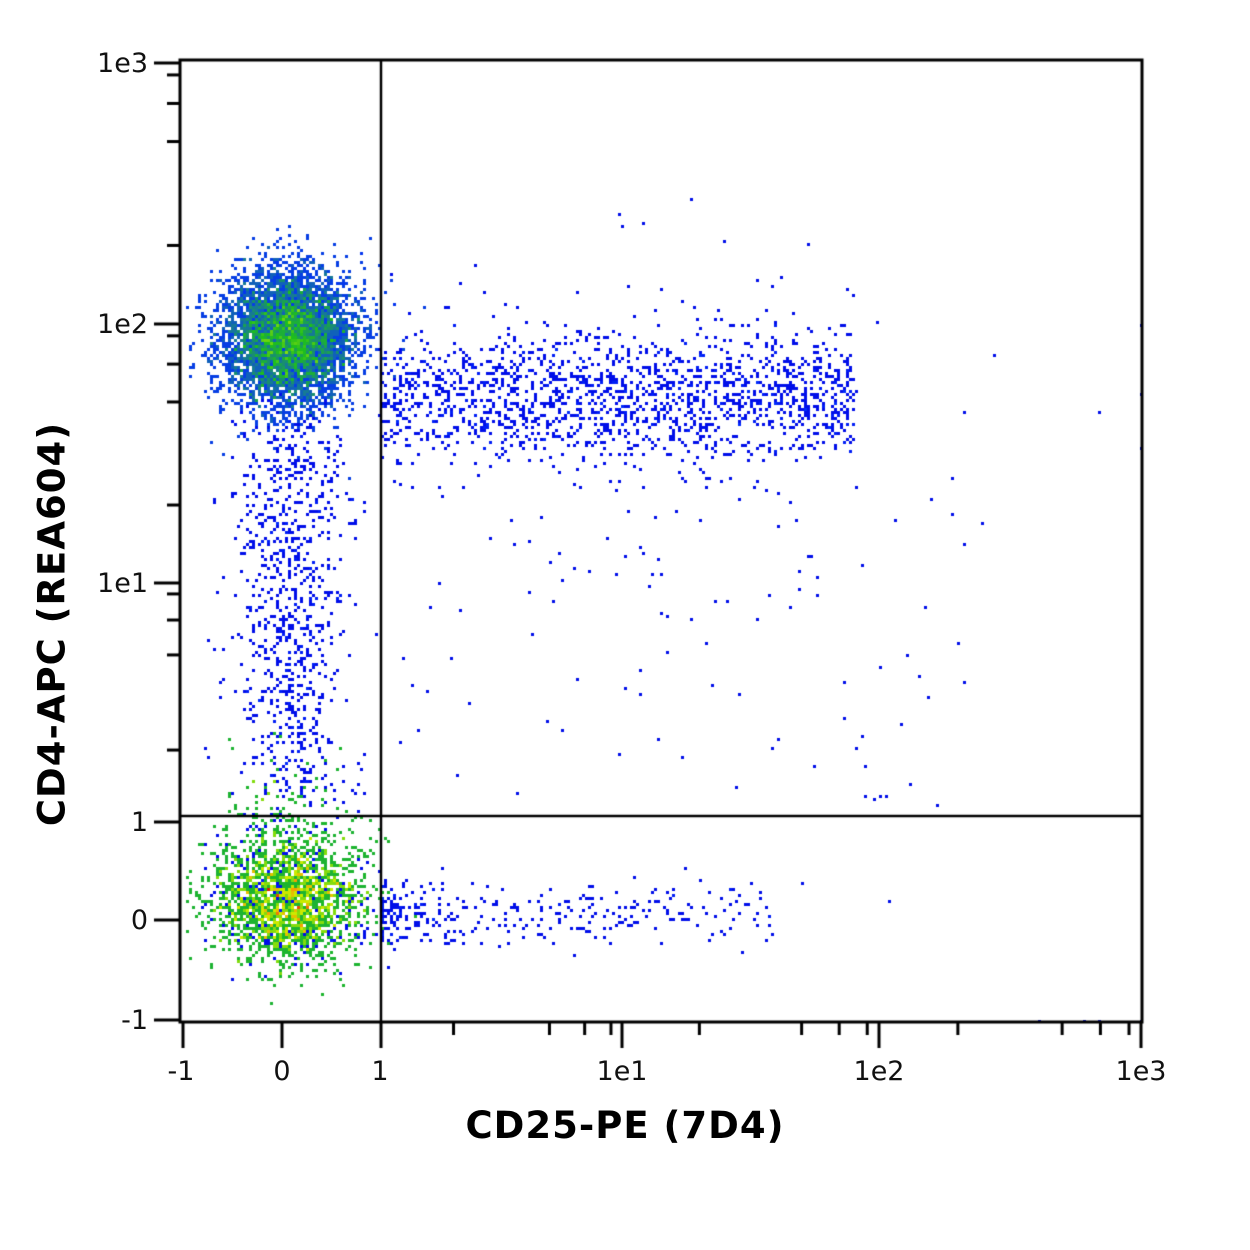 The image size is (1250, 1250). Describe the element at coordinates (181, 1071) in the screenshot. I see `x-tick-label-neg1: -1` at that location.